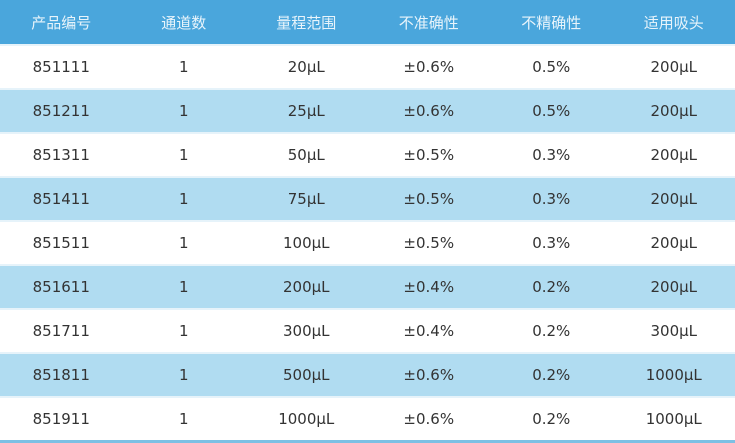 This screenshot has width=735, height=443. I want to click on table-cell: 50µL, so click(306, 155).